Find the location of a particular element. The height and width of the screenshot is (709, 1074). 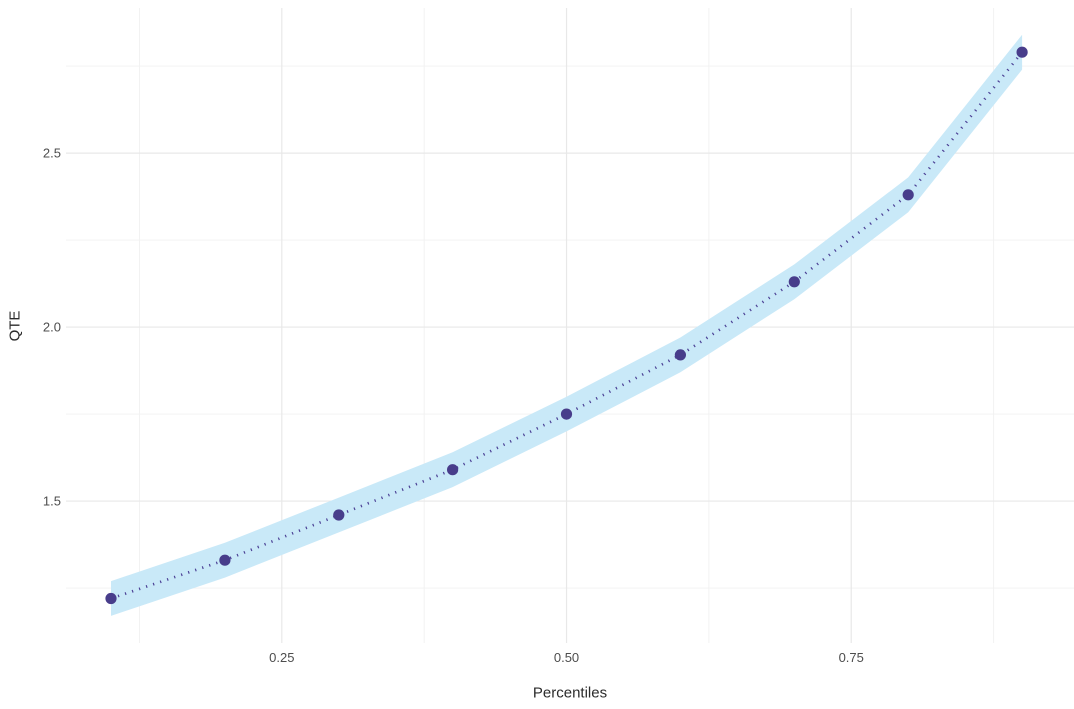

x-tick-label: 0.50 is located at coordinates (566, 657).